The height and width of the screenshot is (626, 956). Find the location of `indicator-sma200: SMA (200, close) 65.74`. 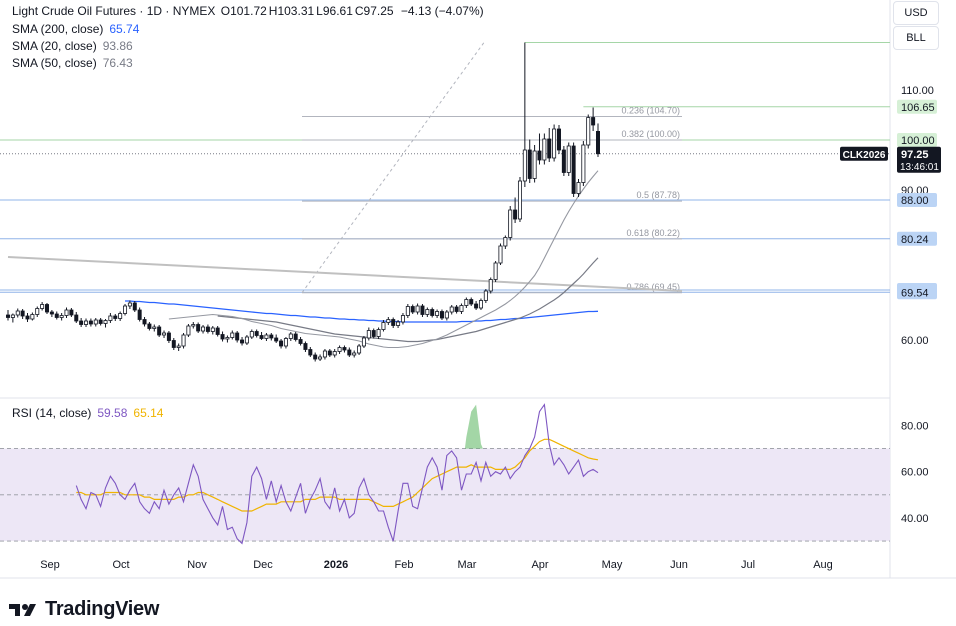

indicator-sma200: SMA (200, close) 65.74 is located at coordinates (76, 29).